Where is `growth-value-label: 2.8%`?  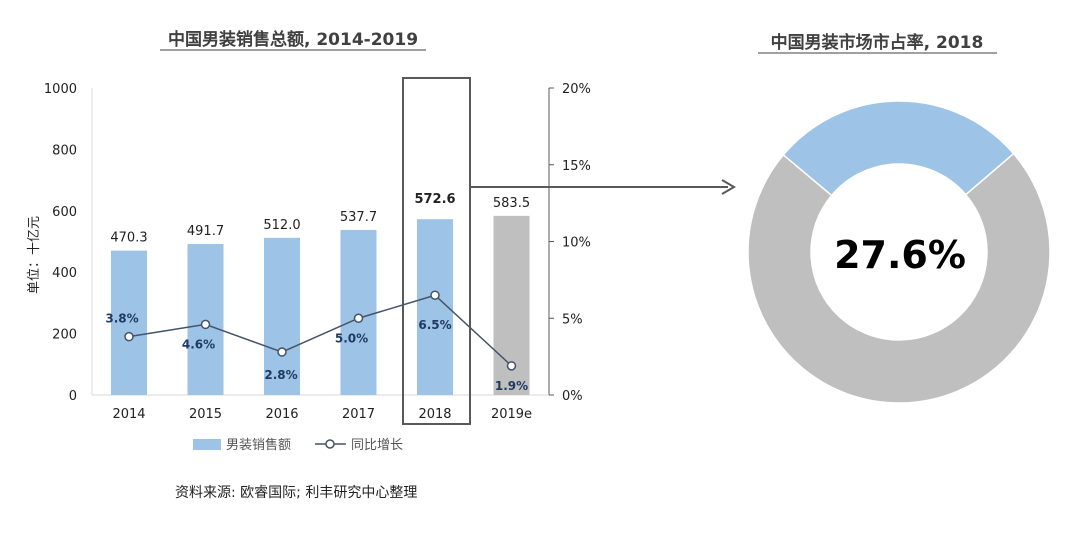
growth-value-label: 2.8% is located at coordinates (280, 375).